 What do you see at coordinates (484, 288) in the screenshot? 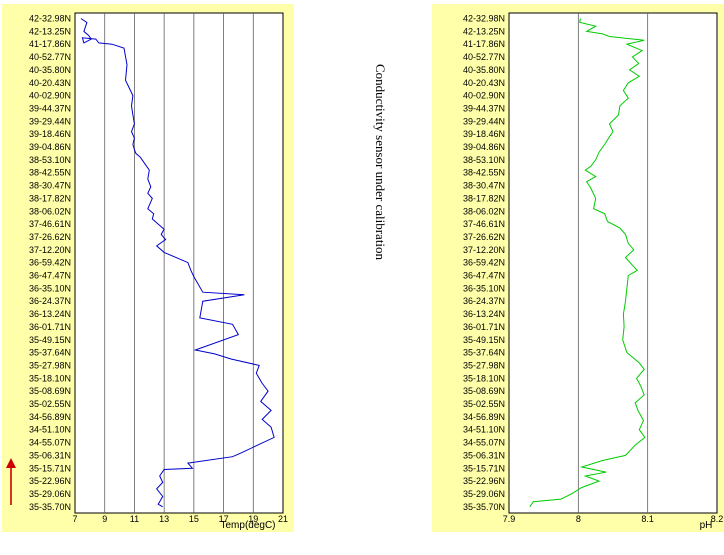
I see `ph-latitude-label: 36-35.10N` at bounding box center [484, 288].